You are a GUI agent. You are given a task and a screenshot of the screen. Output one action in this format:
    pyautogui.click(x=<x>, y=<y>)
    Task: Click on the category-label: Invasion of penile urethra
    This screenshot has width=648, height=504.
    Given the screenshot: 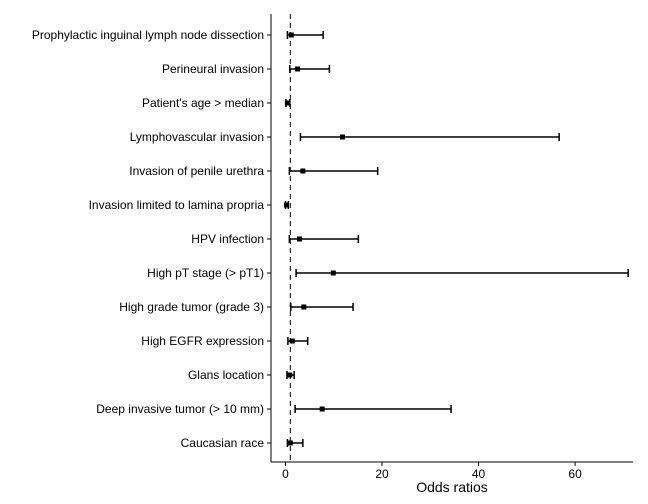 What is the action you would take?
    pyautogui.click(x=196, y=171)
    